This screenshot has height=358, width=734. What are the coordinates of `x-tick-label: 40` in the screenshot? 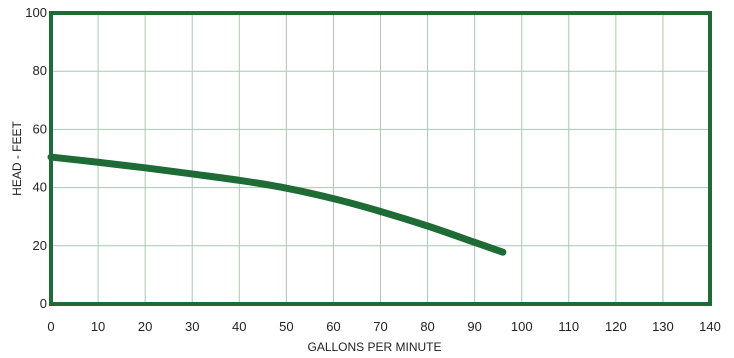 It's located at (239, 326).